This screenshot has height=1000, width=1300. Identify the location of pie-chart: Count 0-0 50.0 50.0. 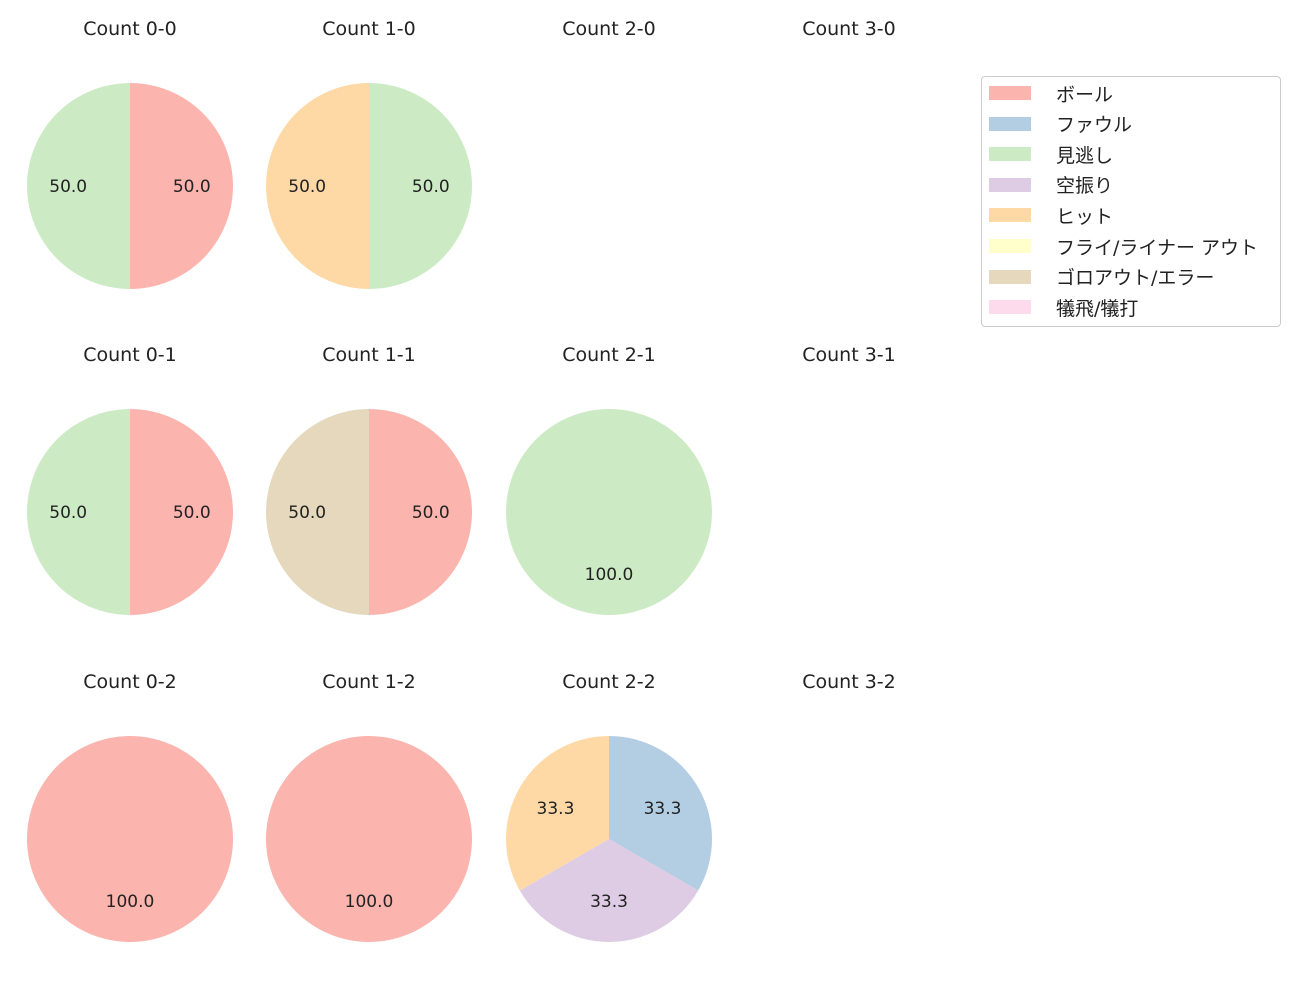
(130, 153).